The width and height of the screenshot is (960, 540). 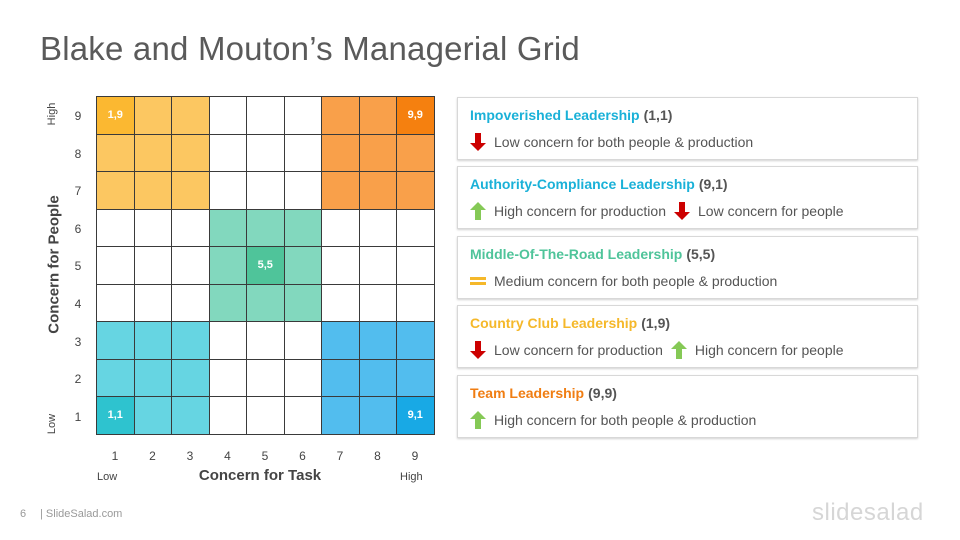 What do you see at coordinates (190, 456) in the screenshot?
I see `x-tick-label: 3` at bounding box center [190, 456].